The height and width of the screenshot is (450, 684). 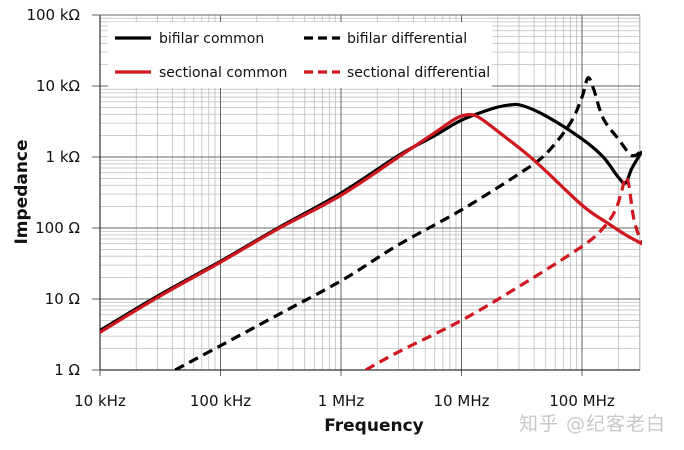 I want to click on legend-item-sectional-common: sectional common, so click(x=201, y=73).